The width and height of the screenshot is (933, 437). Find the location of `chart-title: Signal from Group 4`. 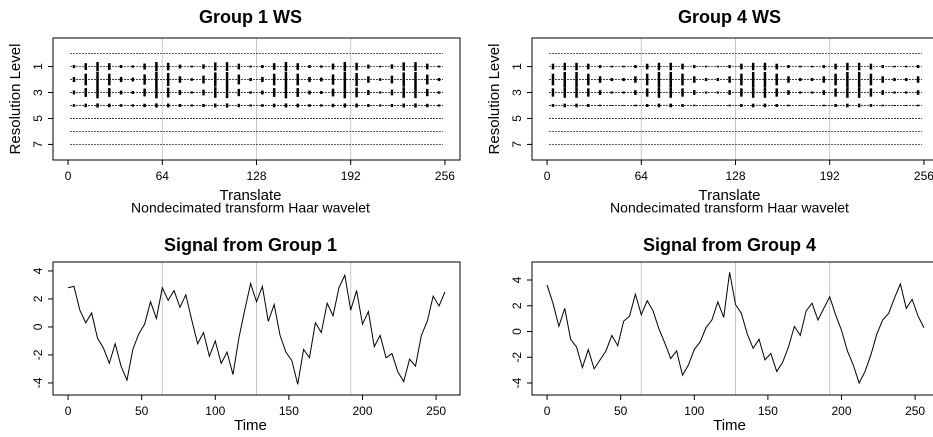

chart-title: Signal from Group 4 is located at coordinates (729, 245).